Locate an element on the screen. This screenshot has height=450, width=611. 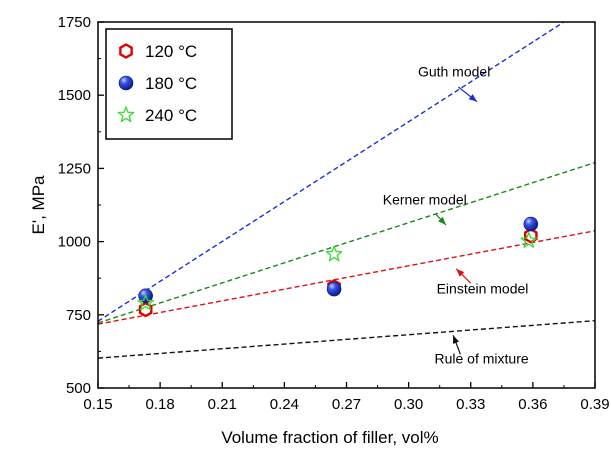
einstein-model-label: Einstein model is located at coordinates (483, 289).